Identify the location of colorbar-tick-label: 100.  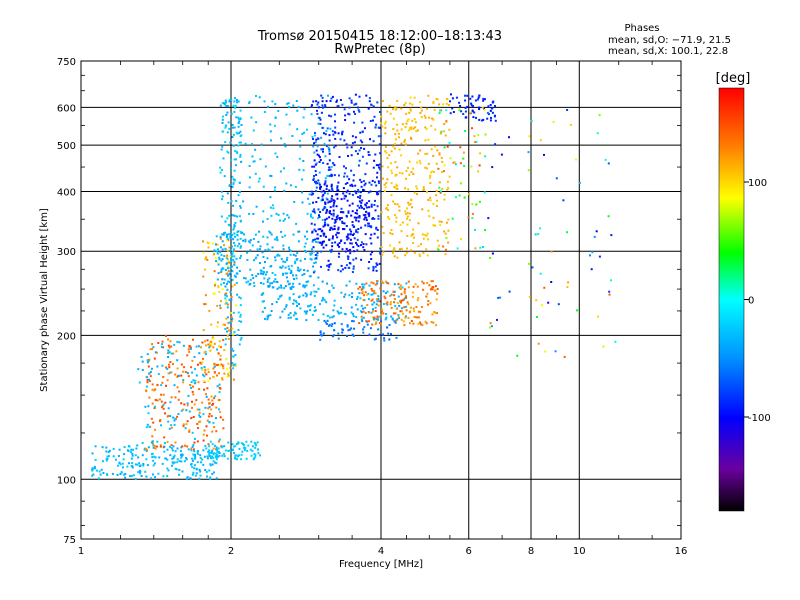
(757, 183).